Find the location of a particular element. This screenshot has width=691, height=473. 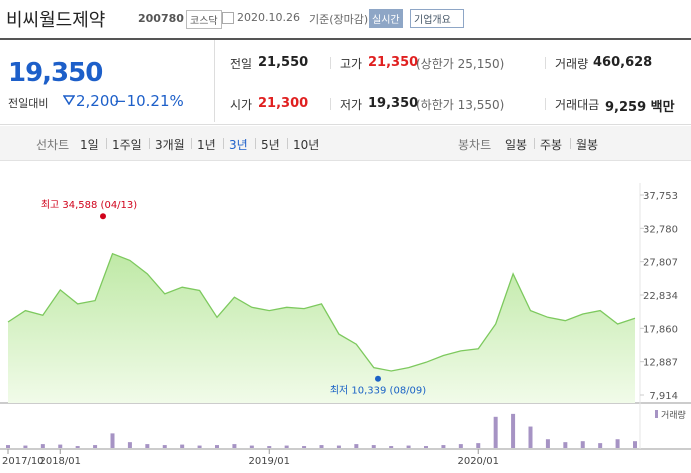

tab-bar is located at coordinates (345, 143).